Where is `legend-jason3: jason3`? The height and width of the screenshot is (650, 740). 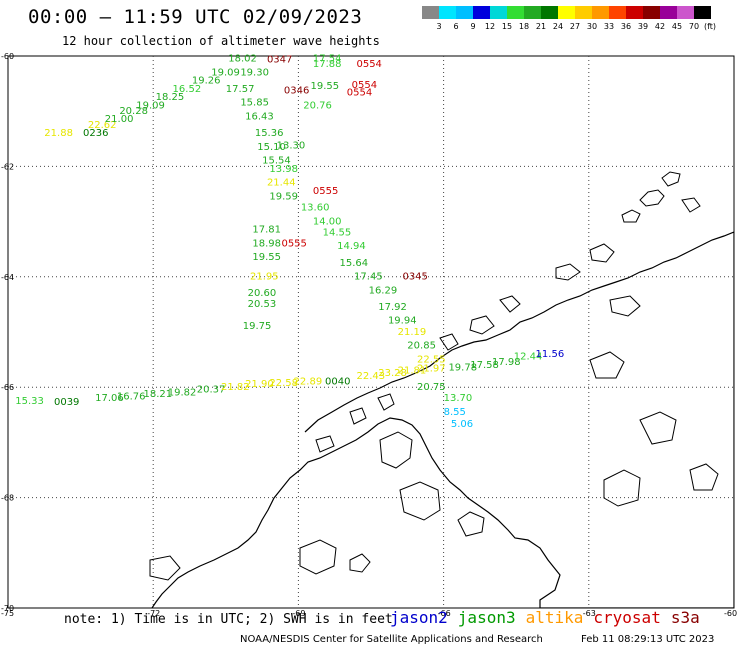 legend-jason3: jason3 is located at coordinates (486, 617).